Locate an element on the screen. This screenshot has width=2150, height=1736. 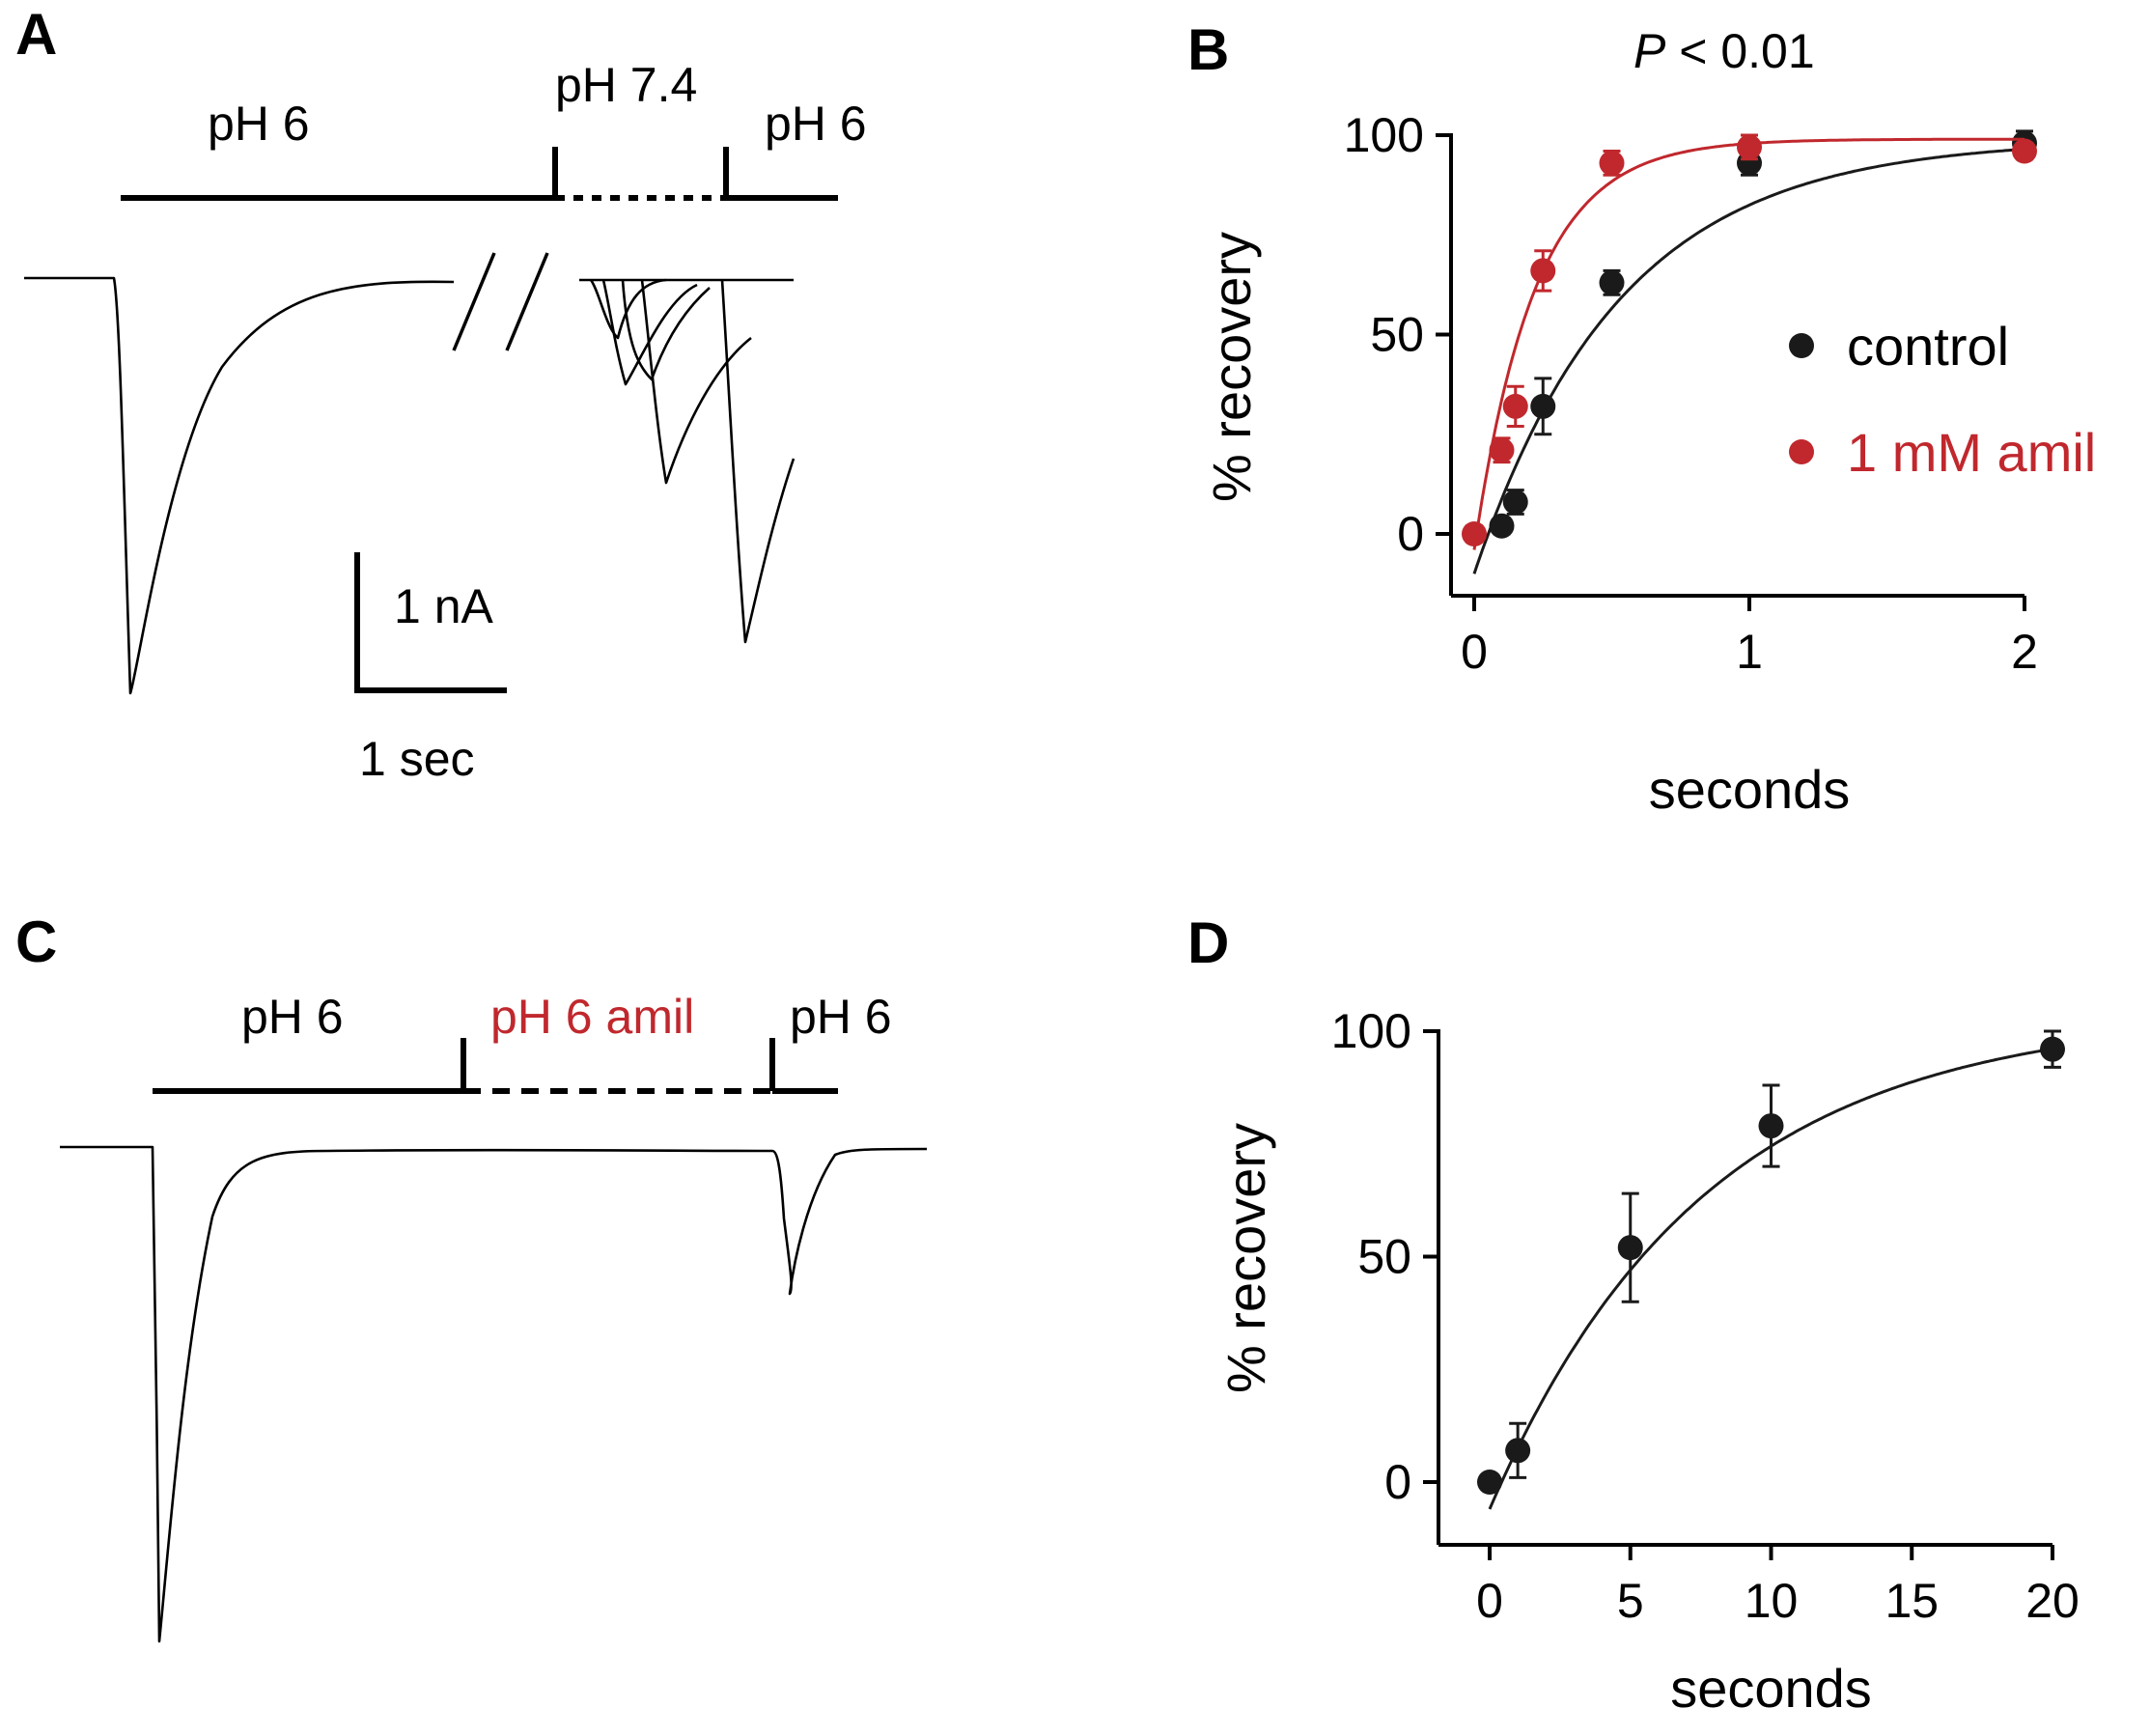
protocol-label-ph6-last-c: pH 6 is located at coordinates (841, 1017).